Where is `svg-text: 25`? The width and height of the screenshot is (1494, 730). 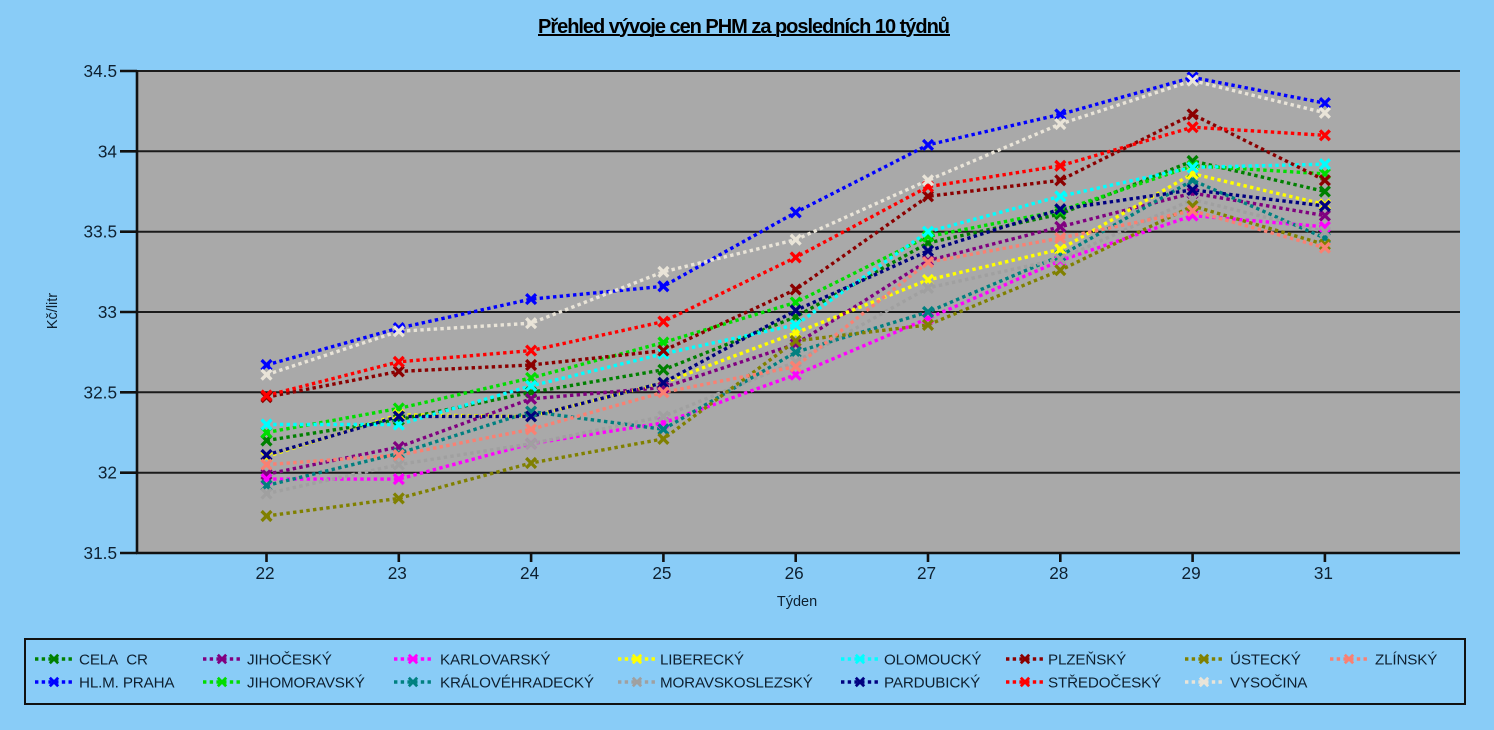
svg-text: 25 is located at coordinates (661, 573).